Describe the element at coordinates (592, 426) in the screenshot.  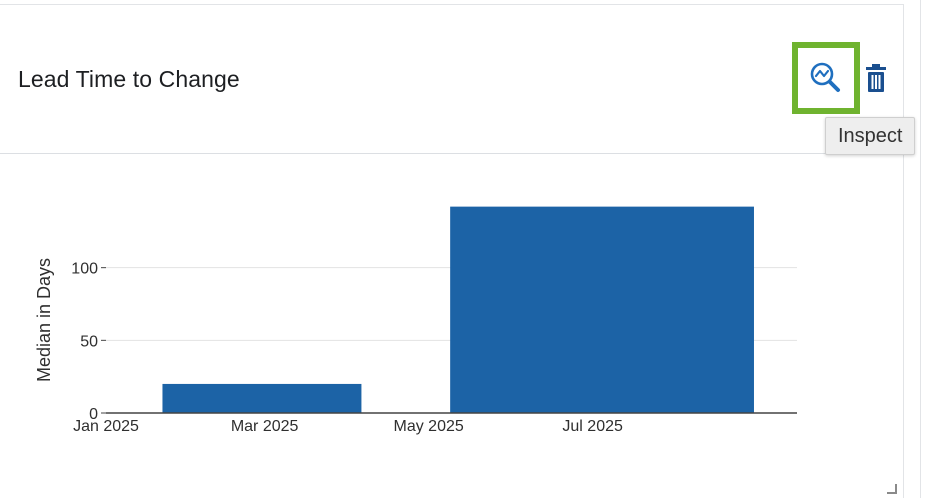
I see `x-tick-label: Jul 2025` at that location.